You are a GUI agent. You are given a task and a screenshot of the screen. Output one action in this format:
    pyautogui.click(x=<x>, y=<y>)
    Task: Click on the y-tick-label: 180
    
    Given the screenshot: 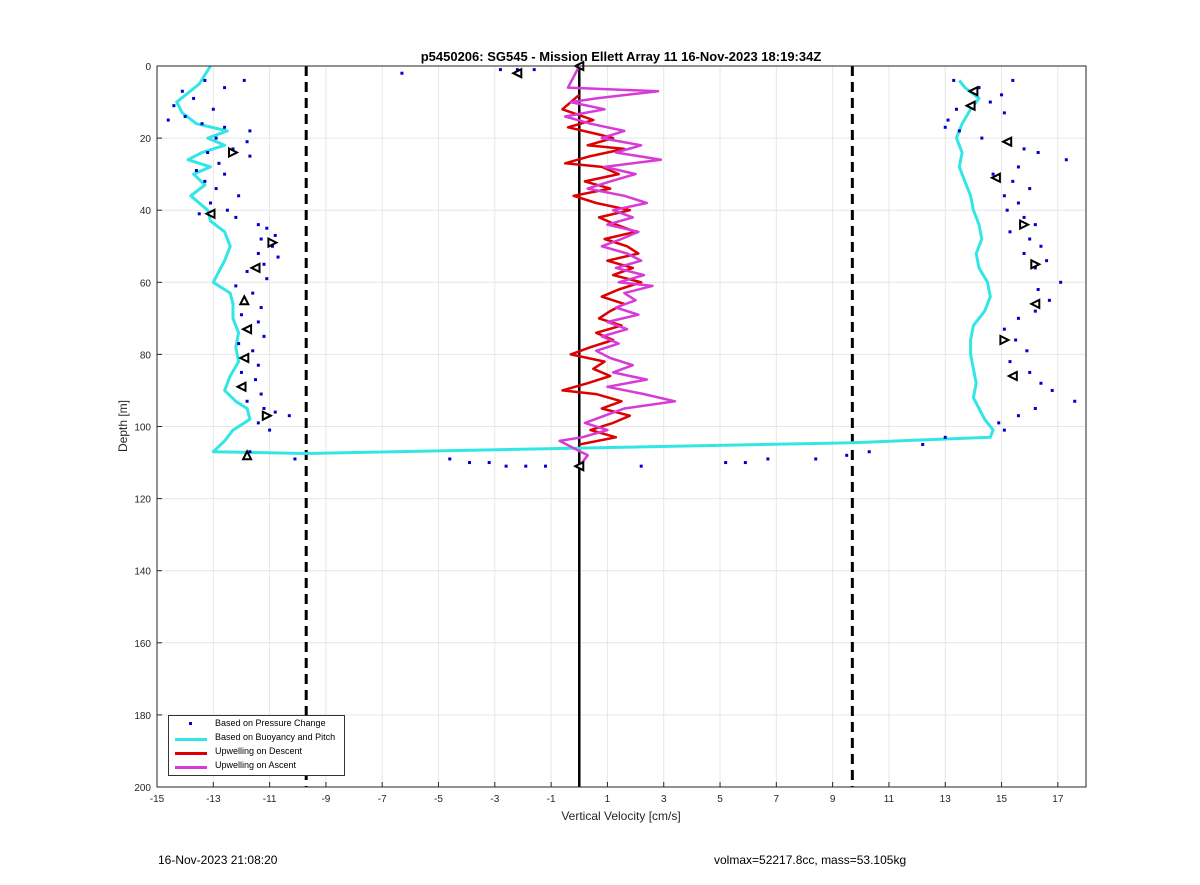 What is the action you would take?
    pyautogui.click(x=142, y=716)
    